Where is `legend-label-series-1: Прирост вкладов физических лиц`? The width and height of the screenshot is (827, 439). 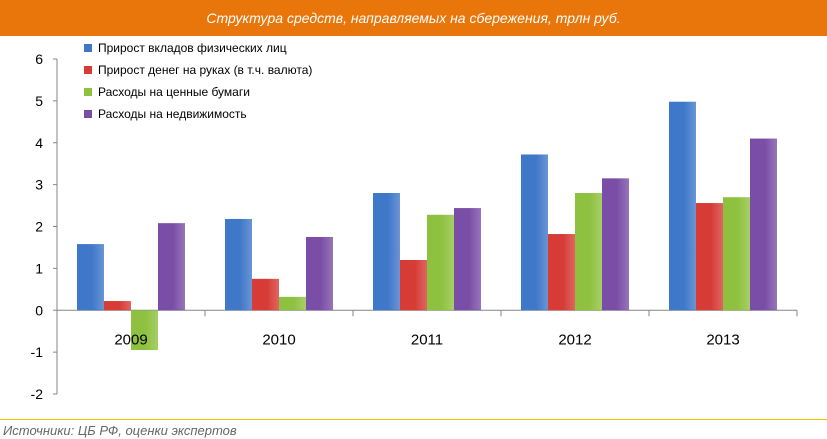
legend-label-series-1: Прирост вкладов физических лиц is located at coordinates (192, 48).